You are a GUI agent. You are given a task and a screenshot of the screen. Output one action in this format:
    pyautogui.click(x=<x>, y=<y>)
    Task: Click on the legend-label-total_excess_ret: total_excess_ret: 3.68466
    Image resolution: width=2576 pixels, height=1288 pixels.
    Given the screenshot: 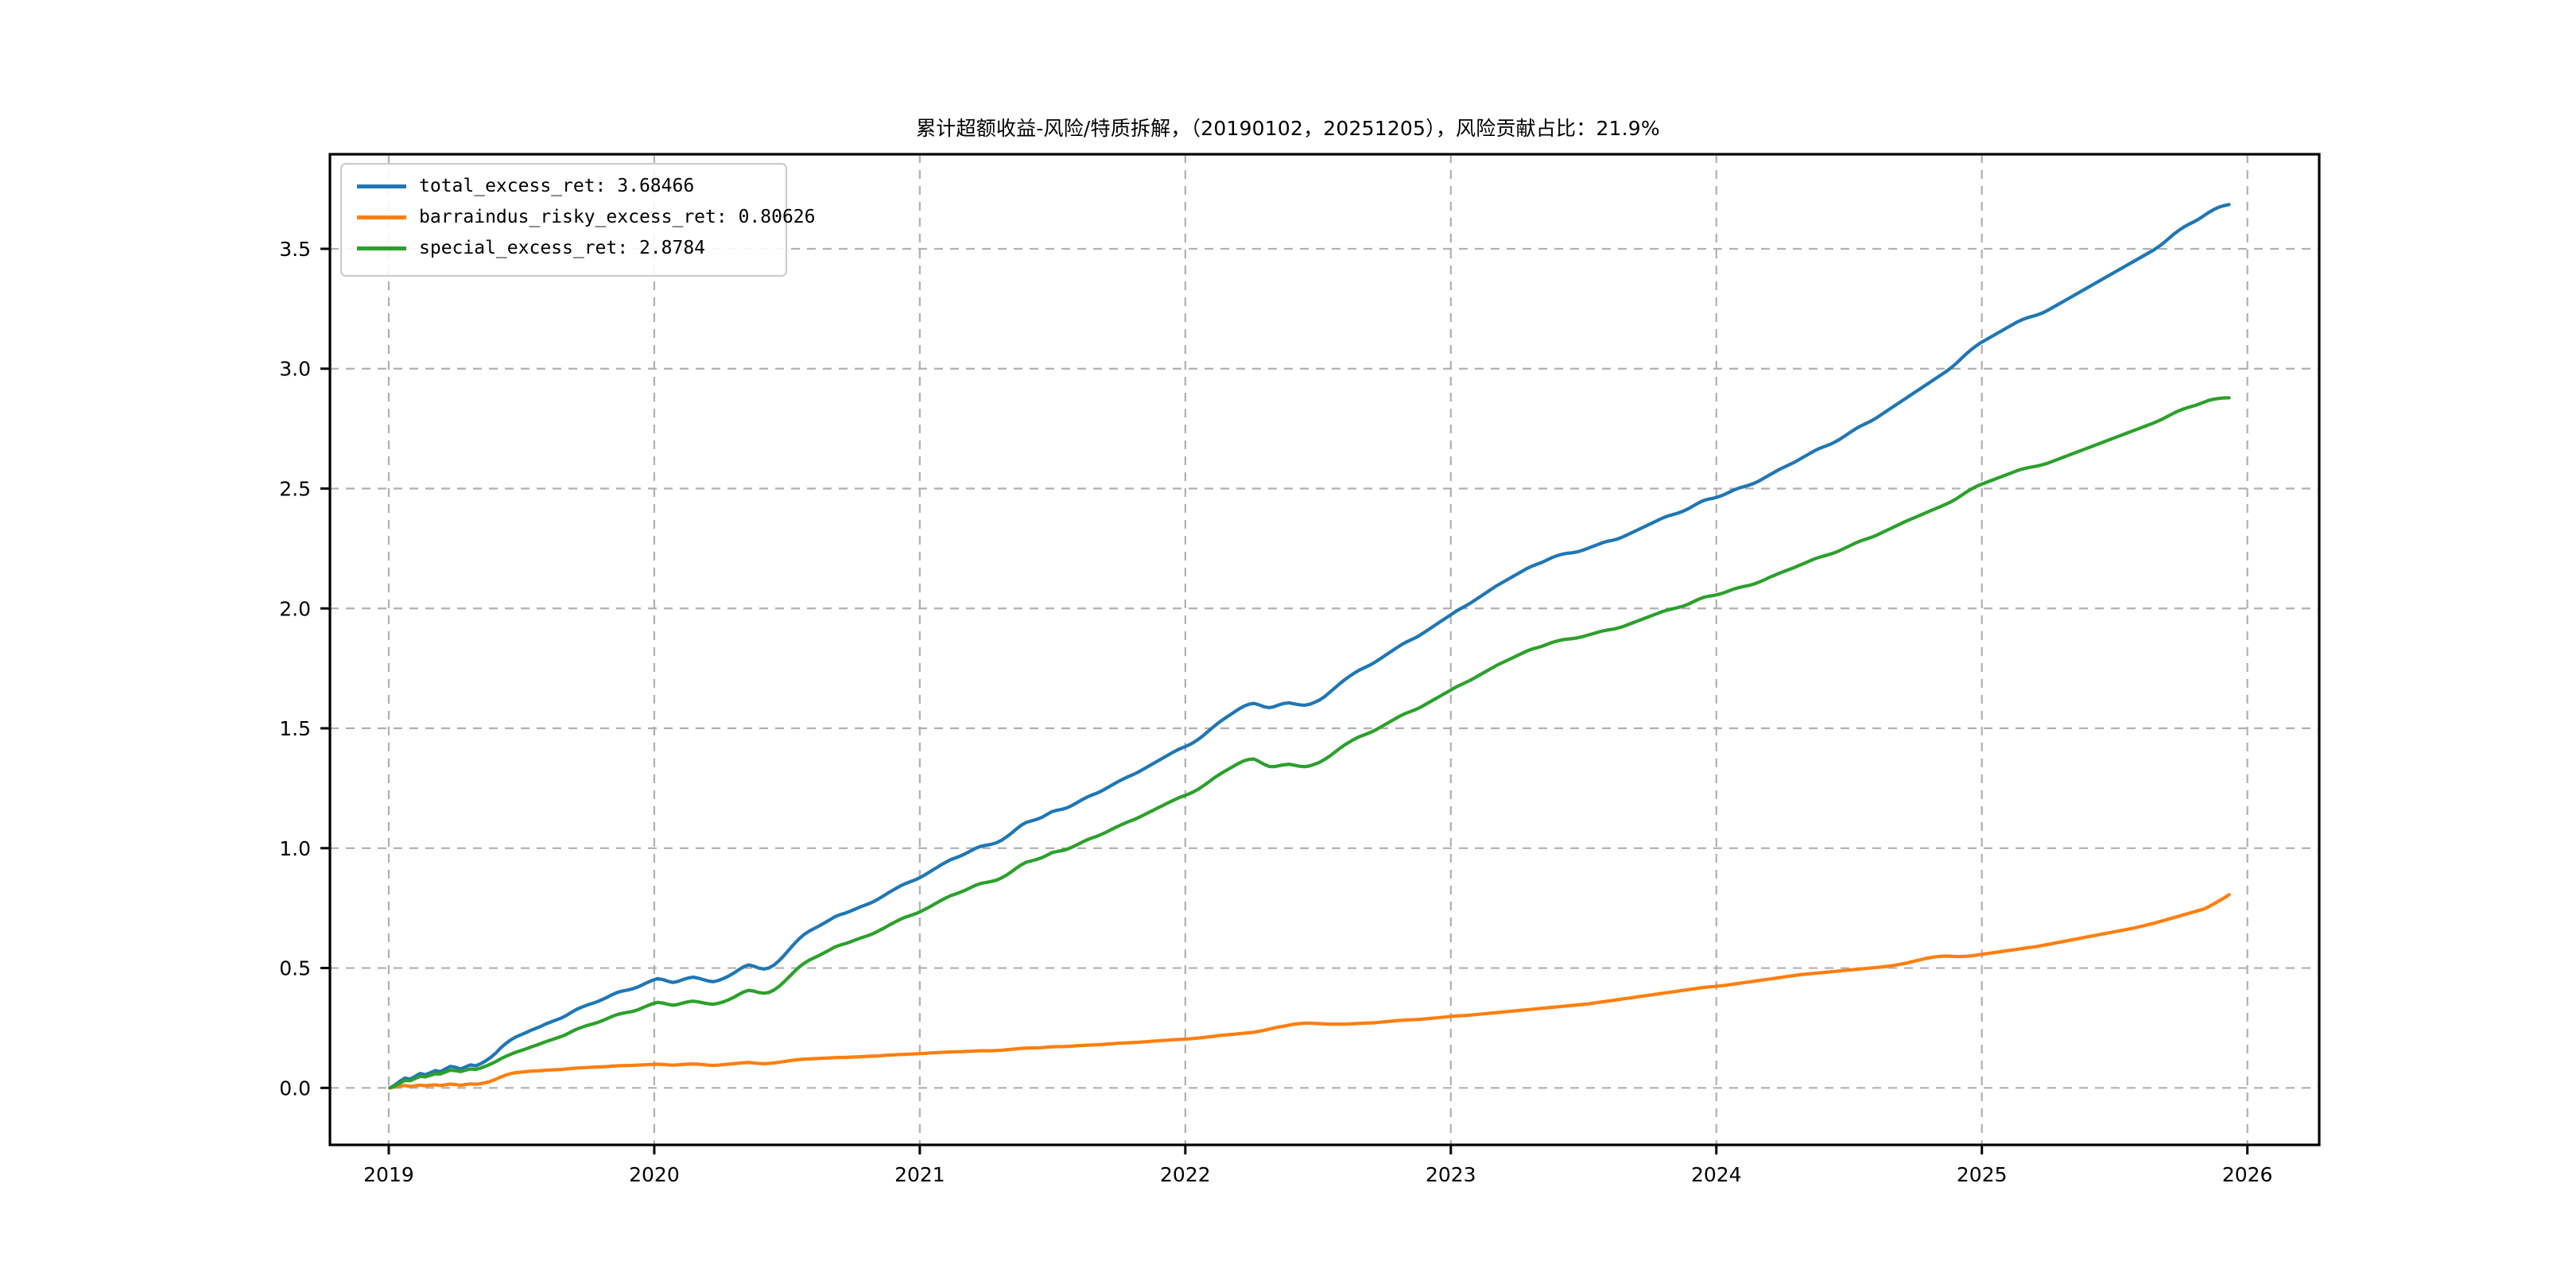 What is the action you would take?
    pyautogui.click(x=557, y=186)
    